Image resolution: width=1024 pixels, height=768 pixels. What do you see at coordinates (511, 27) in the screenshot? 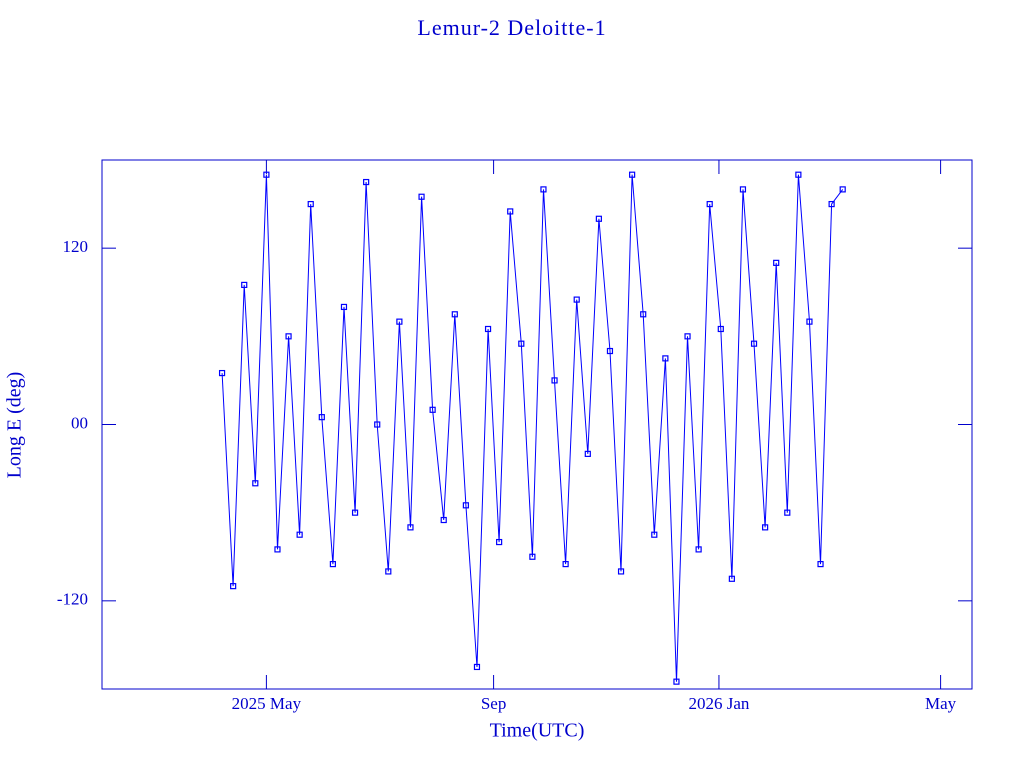
I see `chart-title: Lemur-2 Deloitte-1` at bounding box center [511, 27].